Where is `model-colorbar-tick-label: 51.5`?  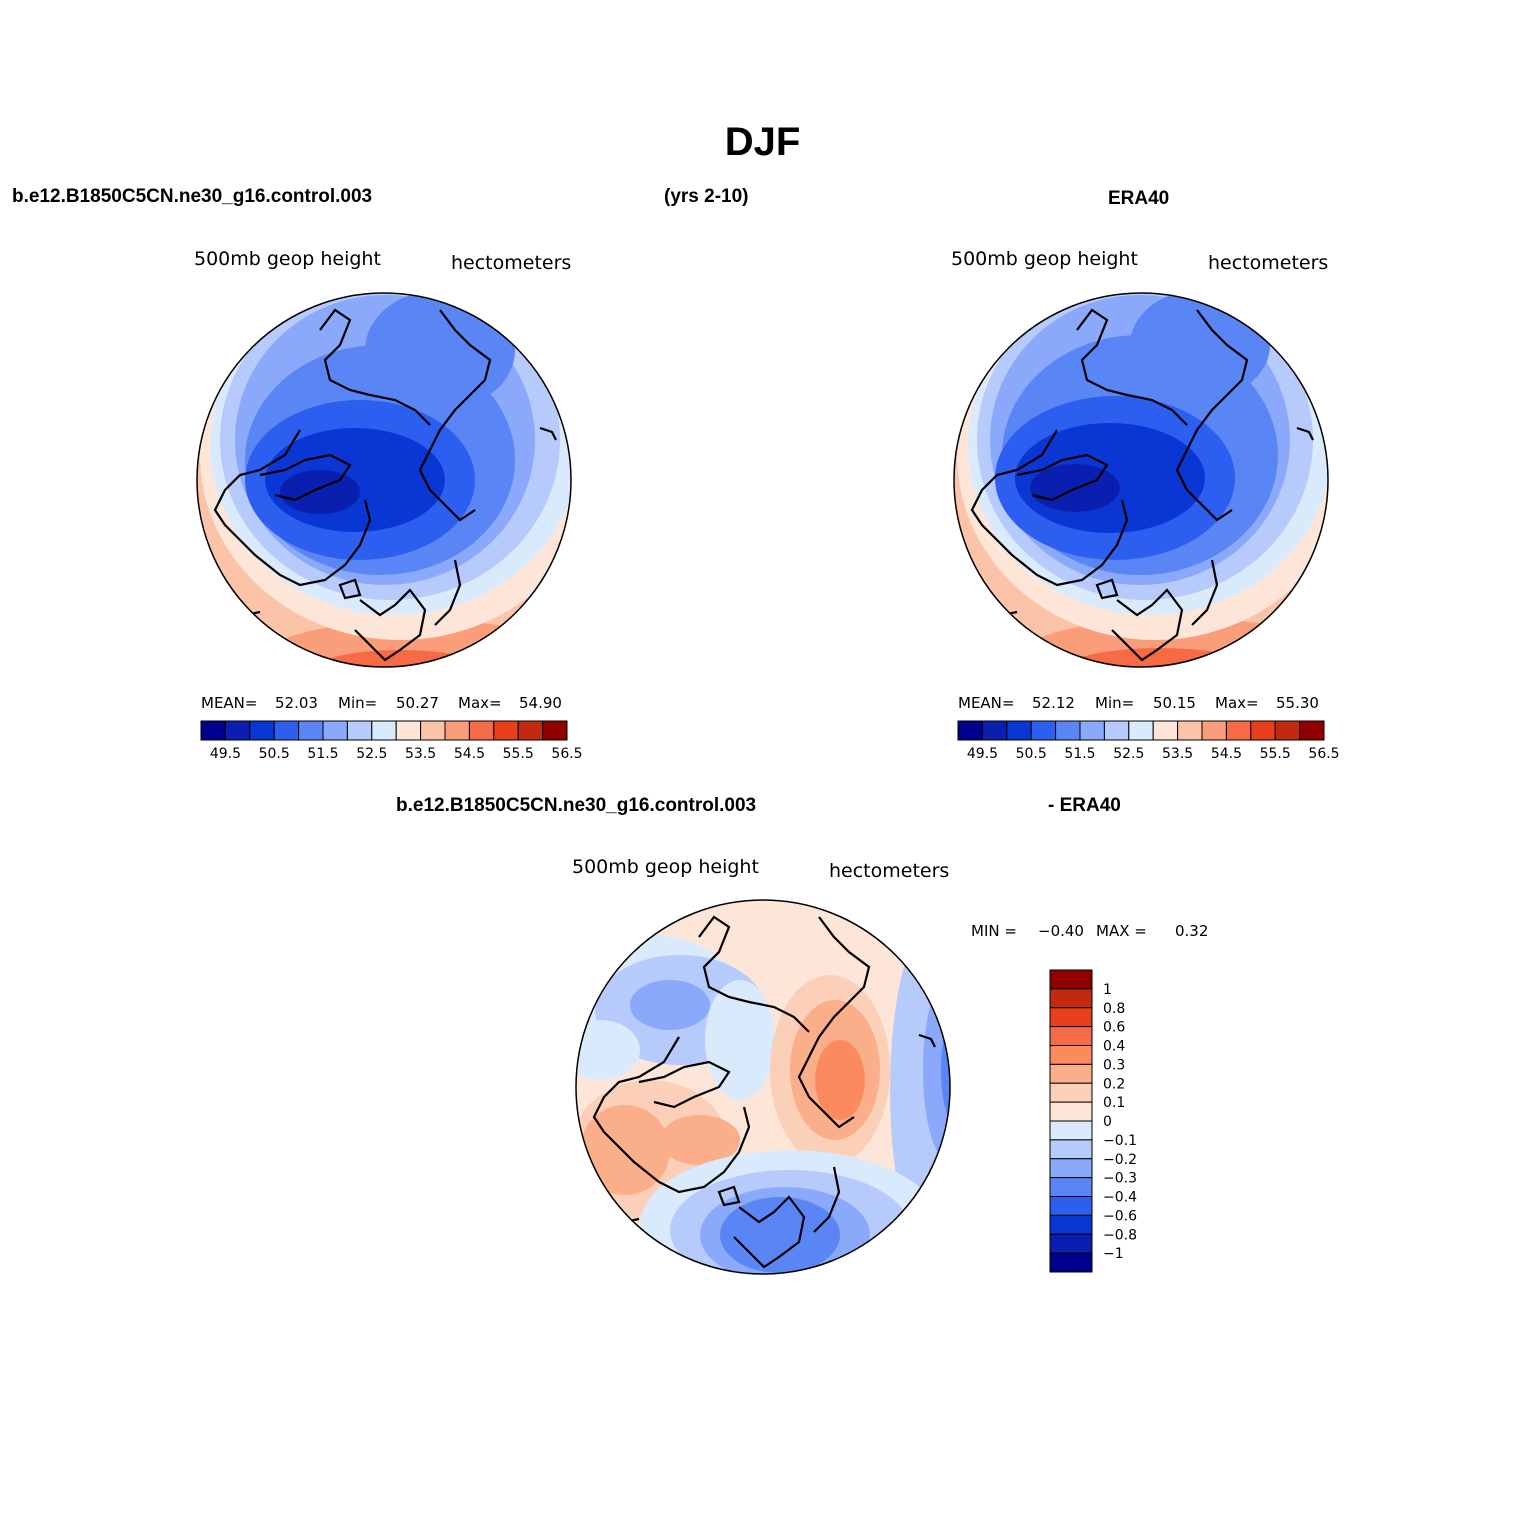 model-colorbar-tick-label: 51.5 is located at coordinates (322, 754).